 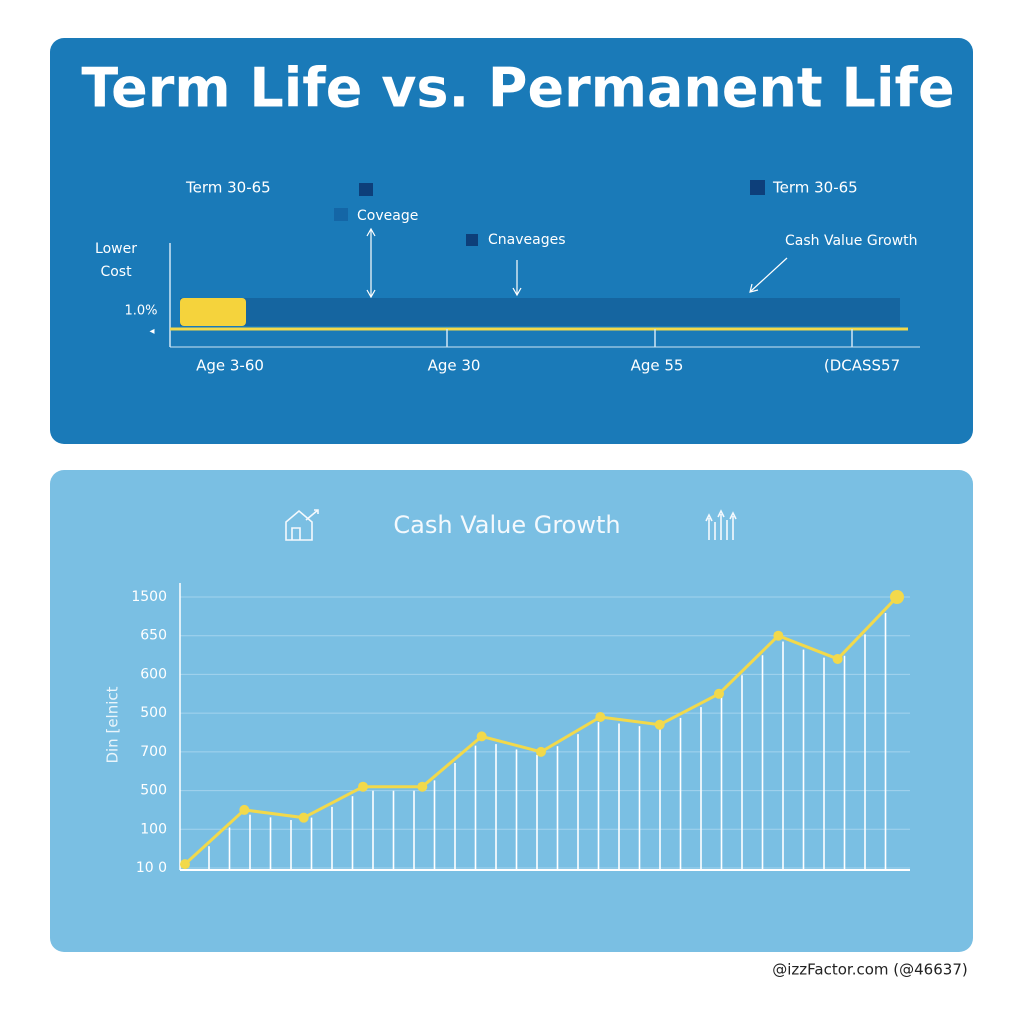 I want to click on y-tick-label: 700, so click(x=153, y=752).